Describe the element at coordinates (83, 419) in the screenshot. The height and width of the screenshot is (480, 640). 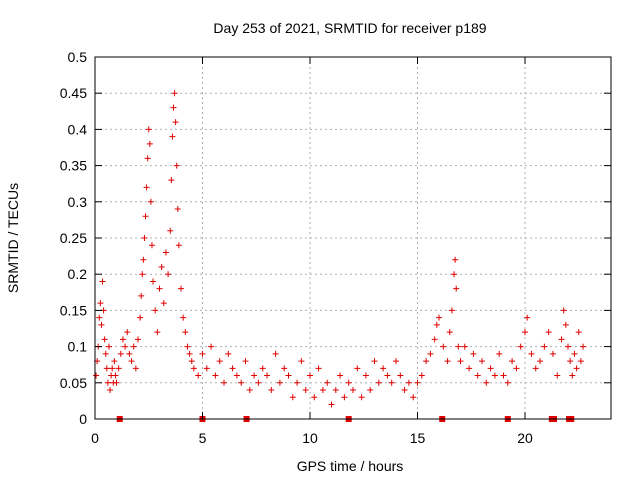
I see `y-tick-label: 0` at that location.